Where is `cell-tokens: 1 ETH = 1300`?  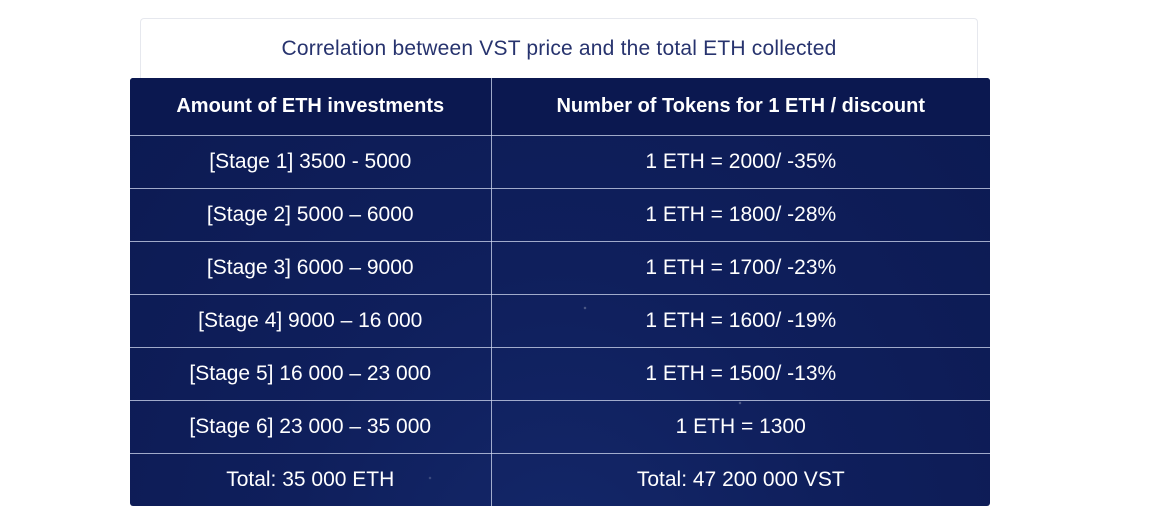 cell-tokens: 1 ETH = 1300 is located at coordinates (740, 427).